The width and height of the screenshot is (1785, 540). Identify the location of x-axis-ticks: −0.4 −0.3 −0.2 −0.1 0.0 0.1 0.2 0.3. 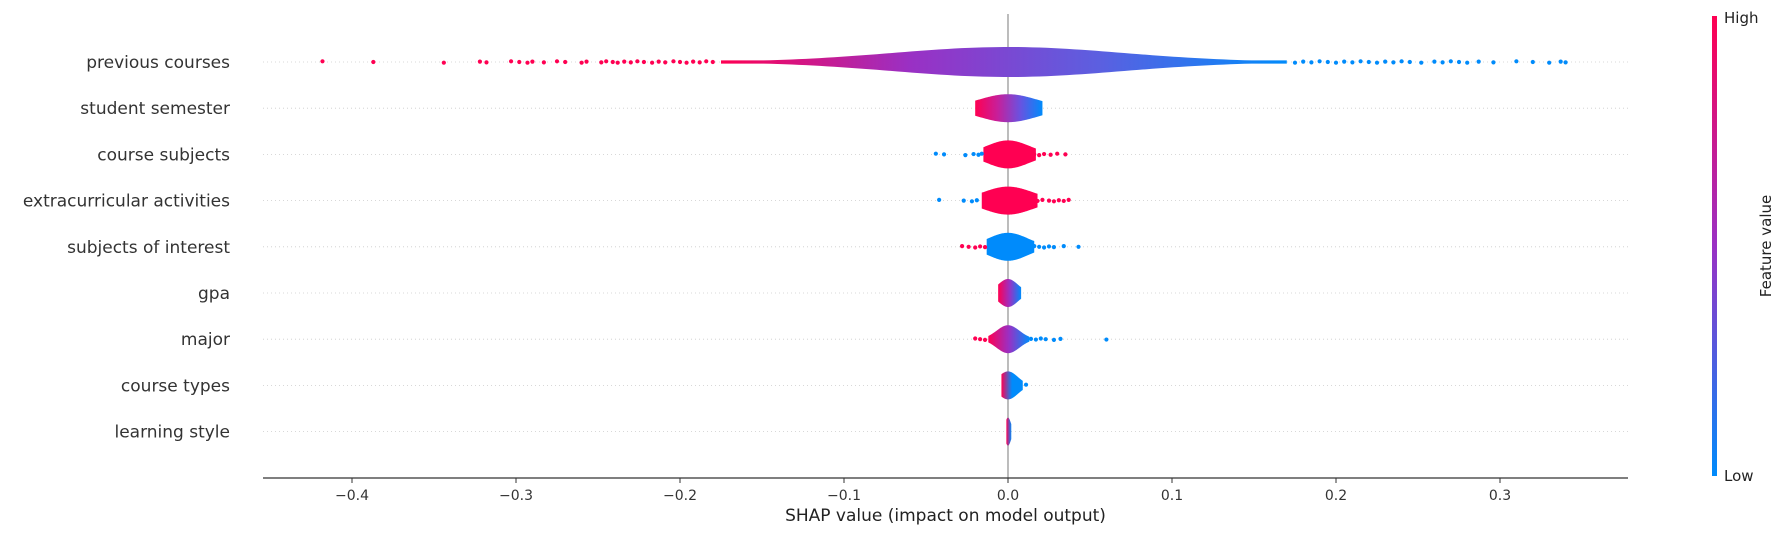
(923, 491).